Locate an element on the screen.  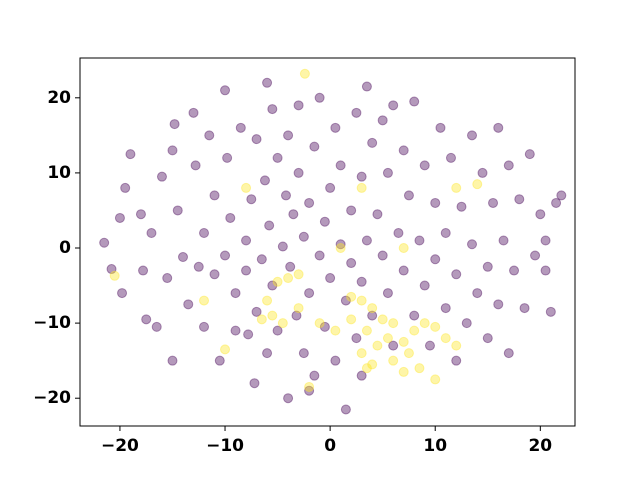
y-tick-label: 0 is located at coordinates (65, 248).